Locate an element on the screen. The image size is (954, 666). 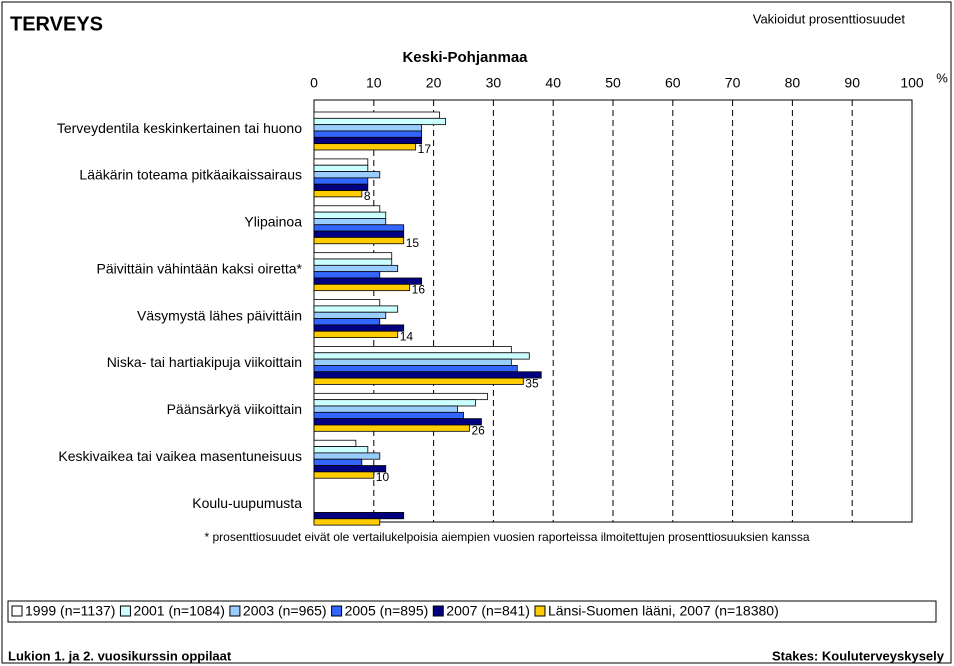
value-label: 26 is located at coordinates (478, 430).